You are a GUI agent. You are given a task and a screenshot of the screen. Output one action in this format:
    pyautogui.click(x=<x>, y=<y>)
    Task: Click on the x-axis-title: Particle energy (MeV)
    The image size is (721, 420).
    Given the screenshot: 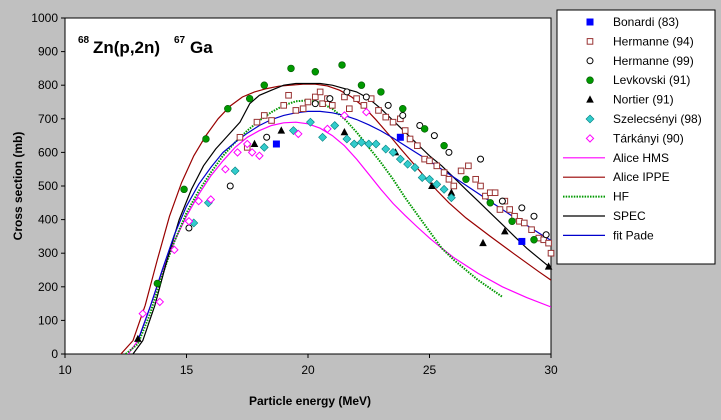 What is the action you would take?
    pyautogui.click(x=310, y=401)
    